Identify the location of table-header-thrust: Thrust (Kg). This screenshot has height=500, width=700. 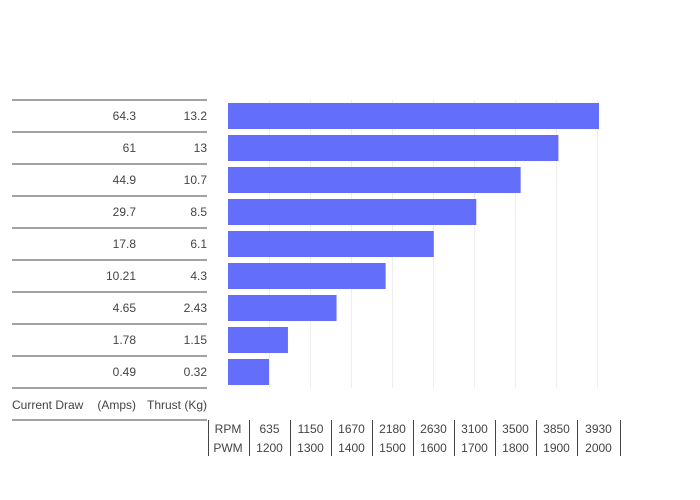
(177, 405).